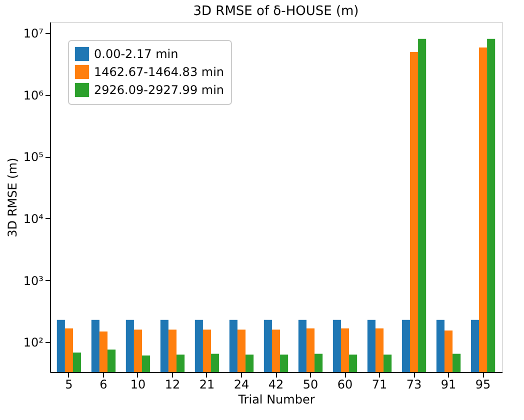 This screenshot has height=420, width=524. I want to click on y-tick-label: 10⁴, so click(33, 219).